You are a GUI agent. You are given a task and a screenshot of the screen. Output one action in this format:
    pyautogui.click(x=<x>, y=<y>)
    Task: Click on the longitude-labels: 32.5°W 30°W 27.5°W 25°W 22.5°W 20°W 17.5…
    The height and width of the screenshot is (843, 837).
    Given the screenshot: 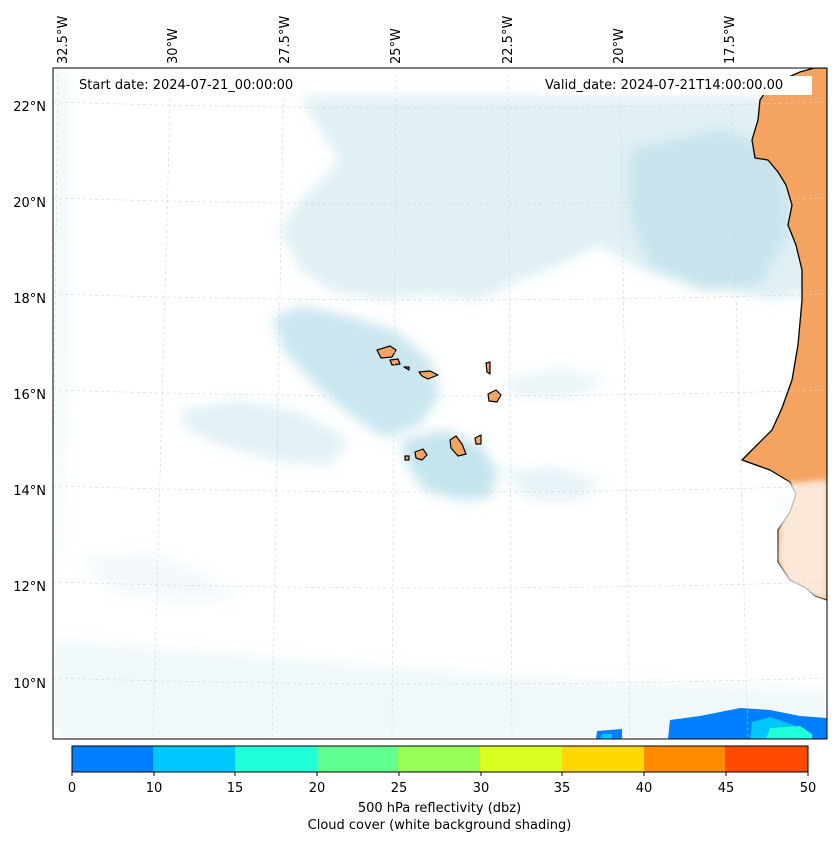 What is the action you would take?
    pyautogui.click(x=397, y=40)
    